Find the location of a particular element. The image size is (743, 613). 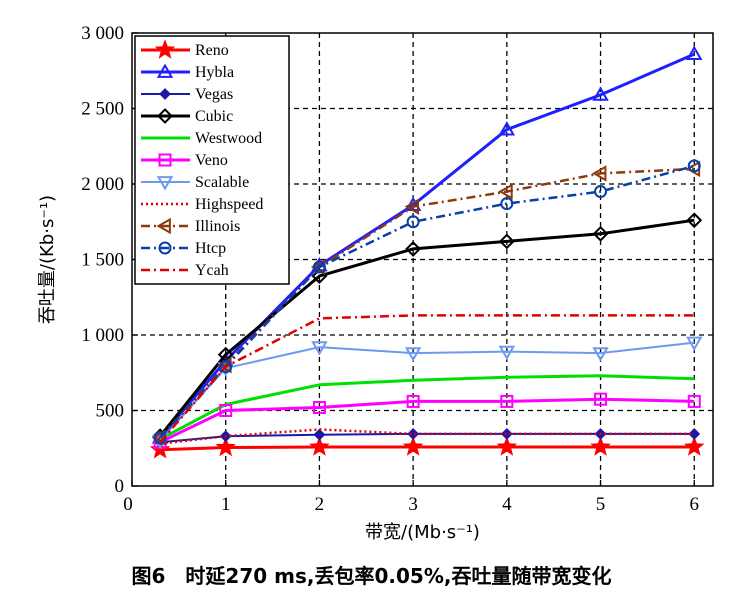

series-vegas is located at coordinates (427, 438).